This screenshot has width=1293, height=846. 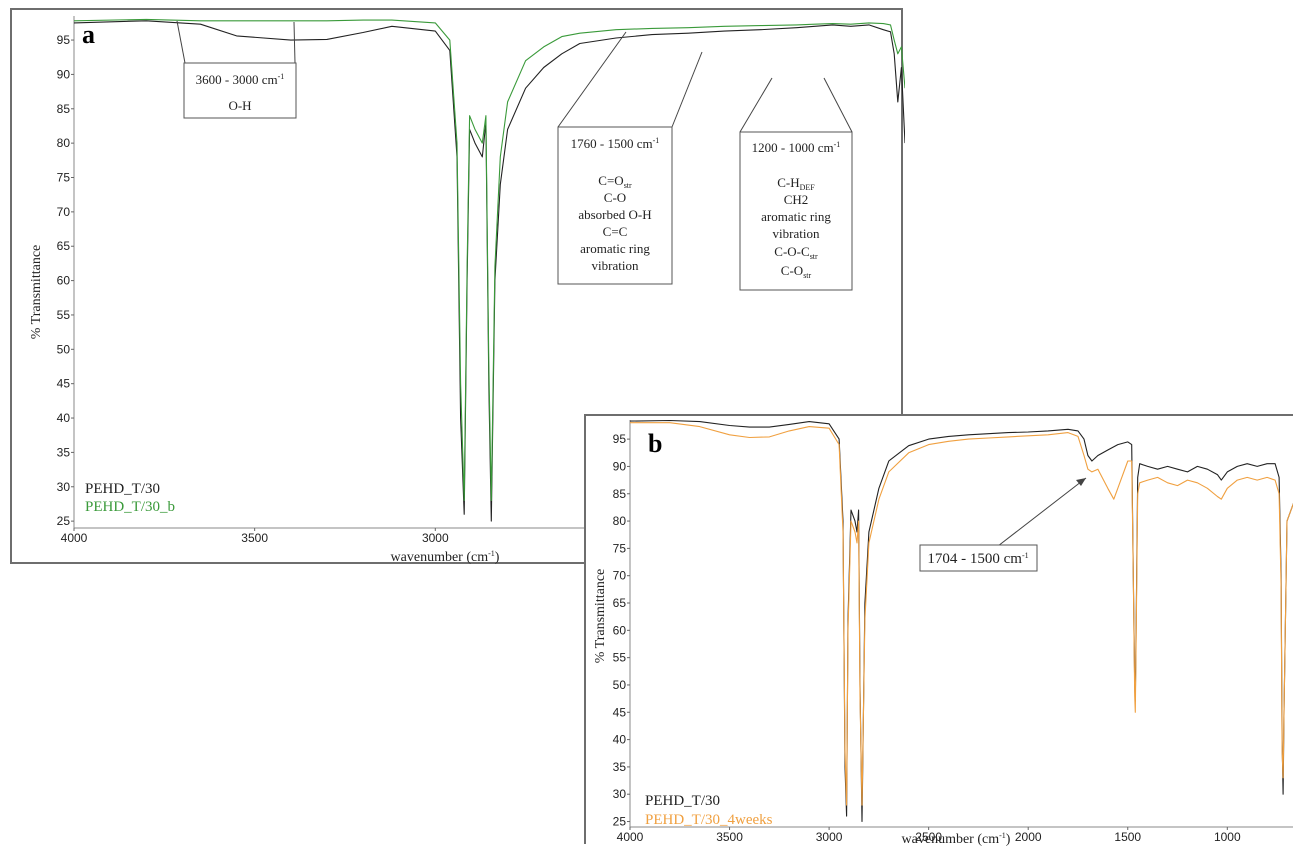 What do you see at coordinates (254, 538) in the screenshot?
I see `a-x-tick-label: 3500` at bounding box center [254, 538].